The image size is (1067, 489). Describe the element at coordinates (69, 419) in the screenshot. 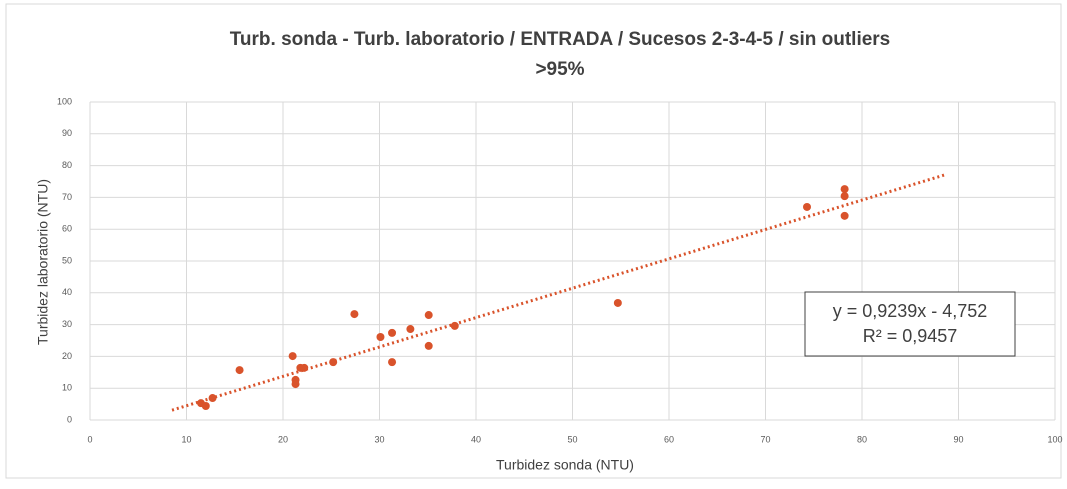

I see `y-tick-label: 0` at that location.